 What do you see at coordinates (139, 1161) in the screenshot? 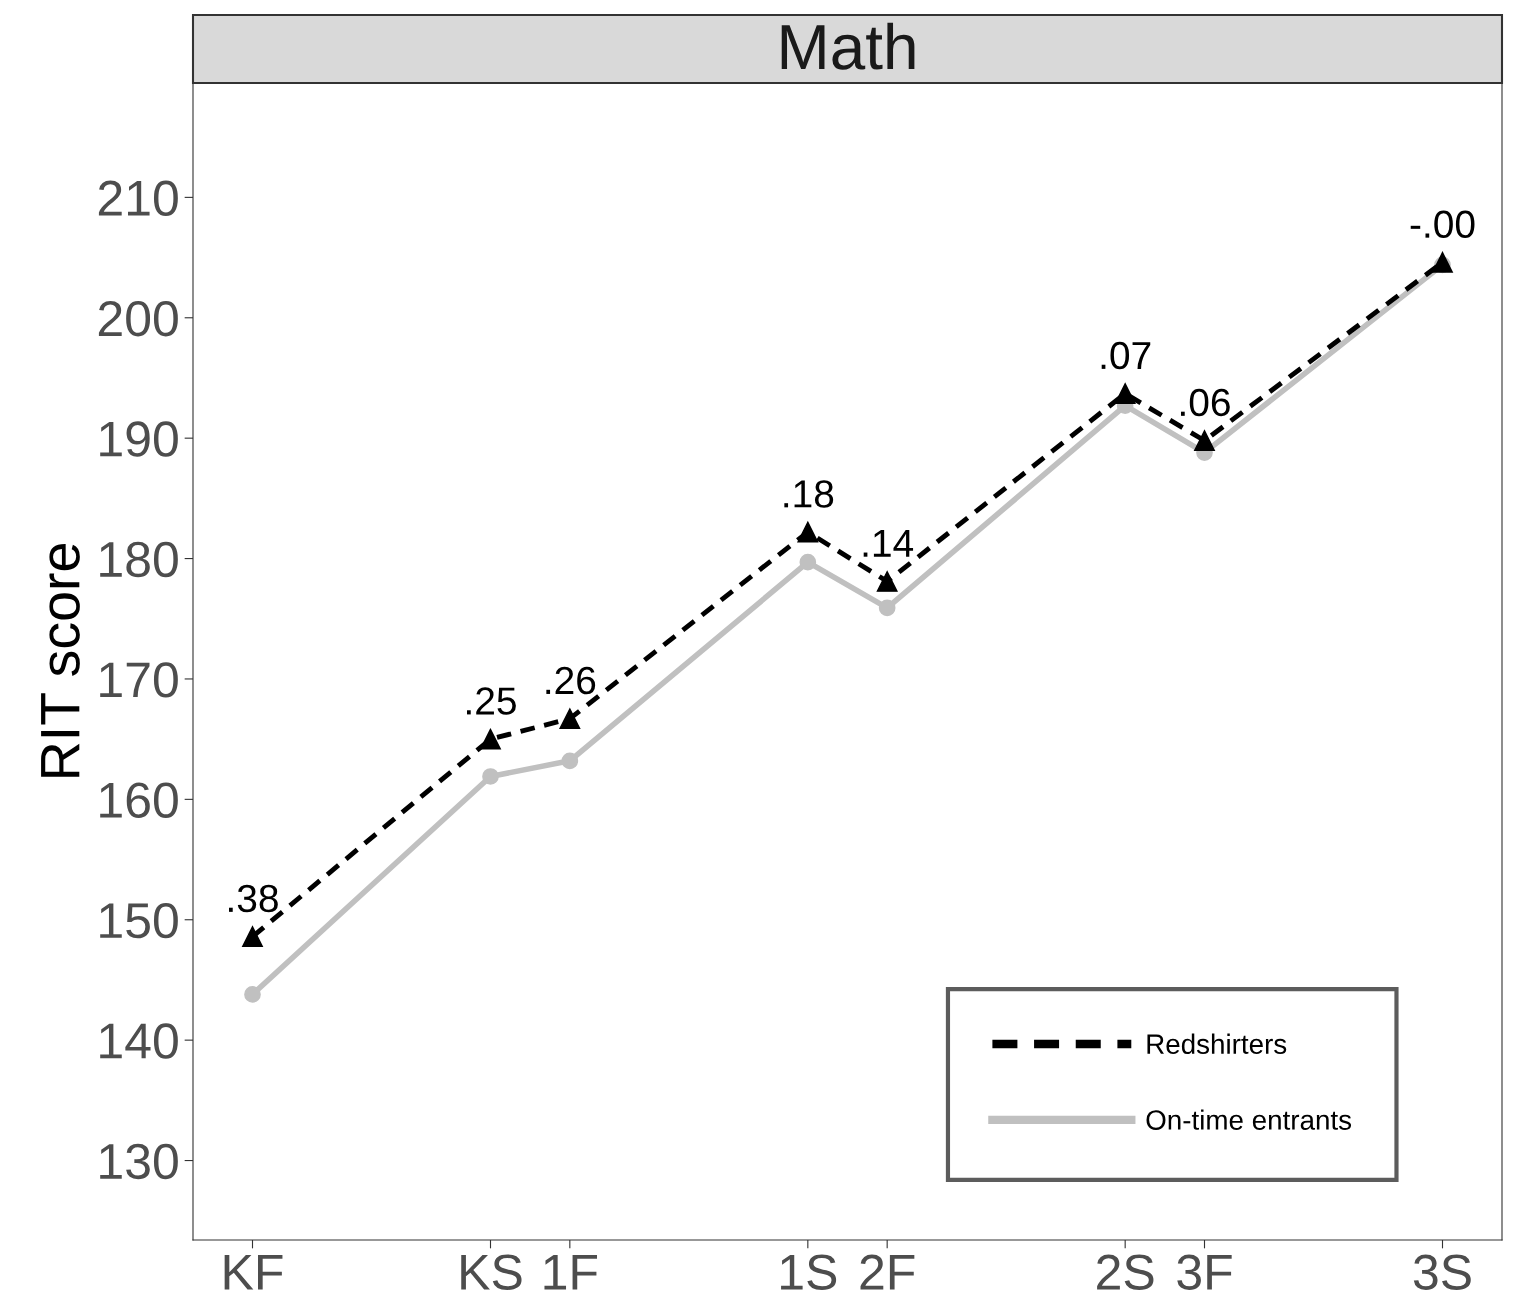
I see `y-tick-label: 130` at bounding box center [139, 1161].